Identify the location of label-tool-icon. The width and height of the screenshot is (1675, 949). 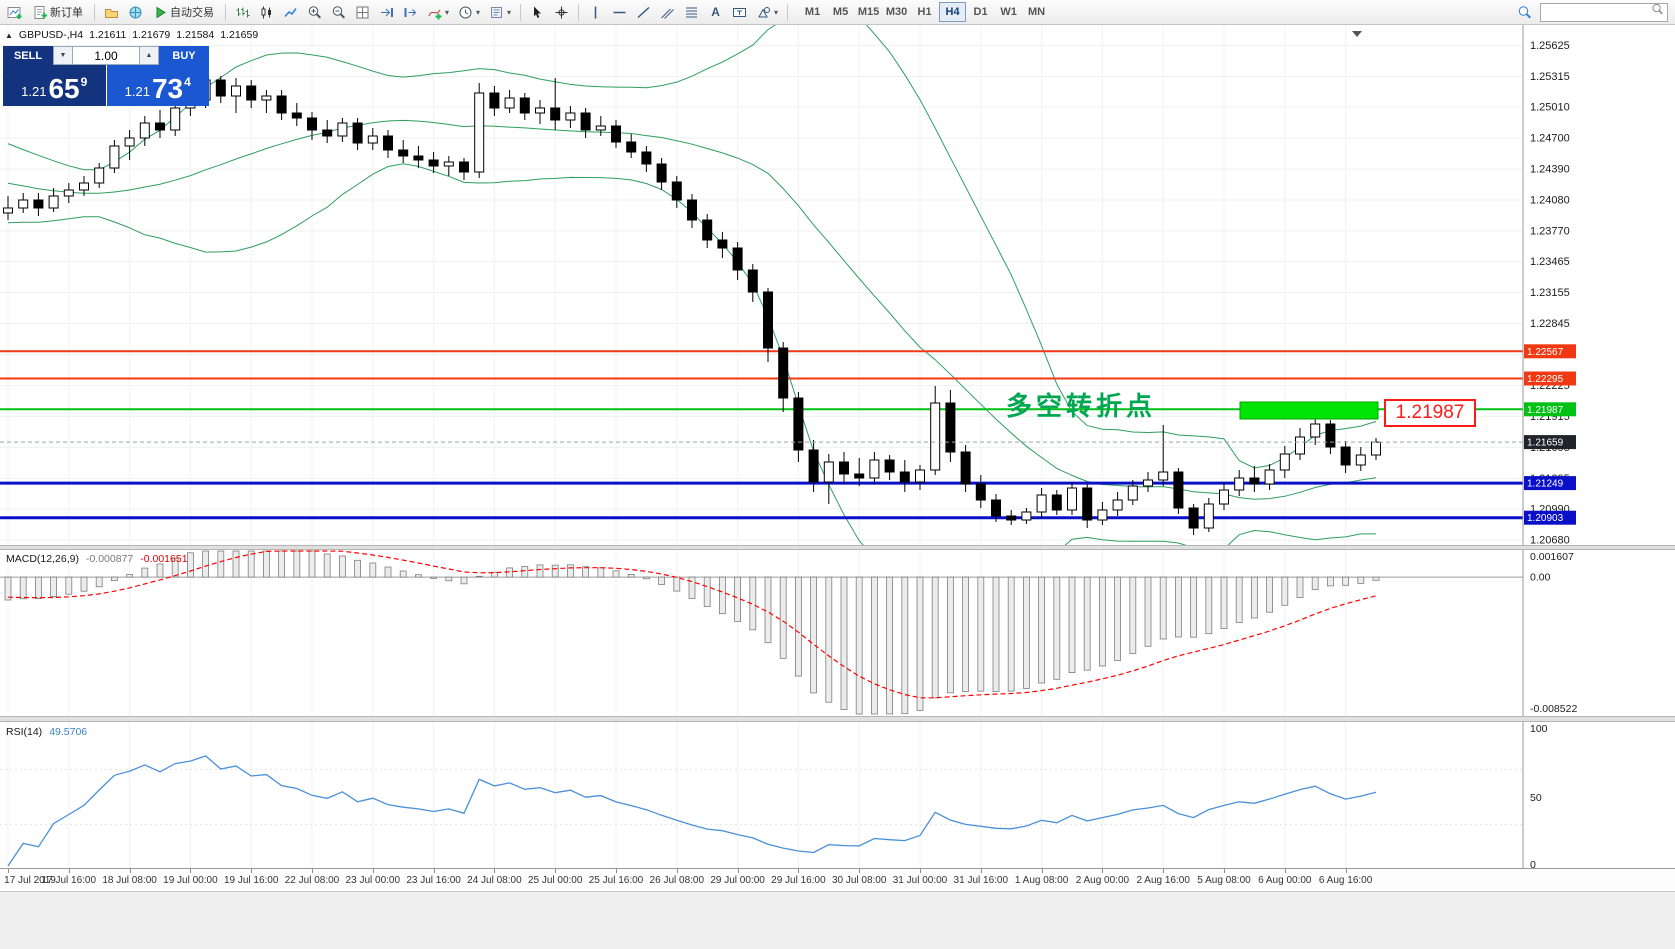
(739, 12).